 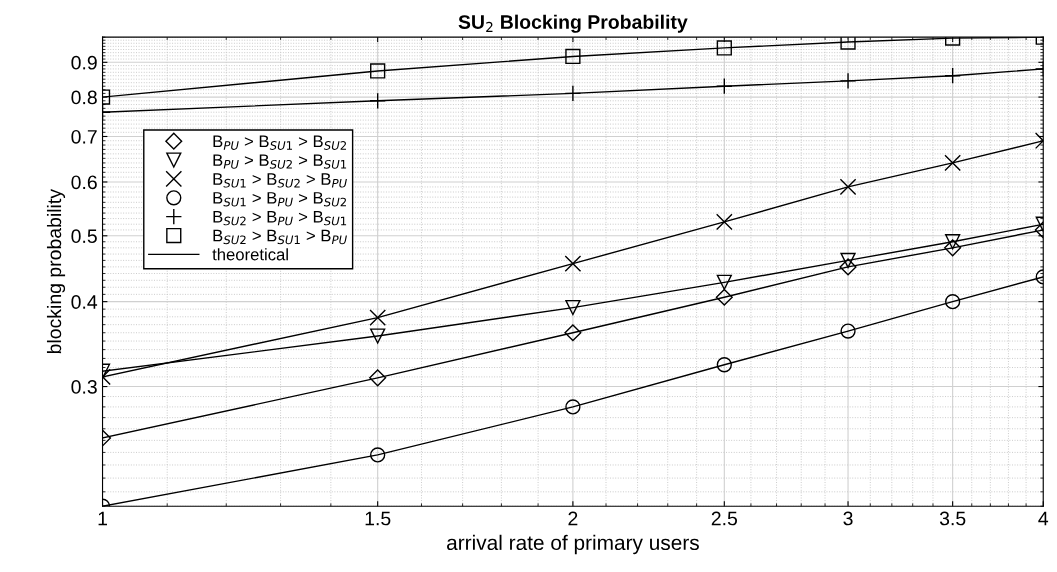 I want to click on y-tick-label: 0.3, so click(x=84, y=387).